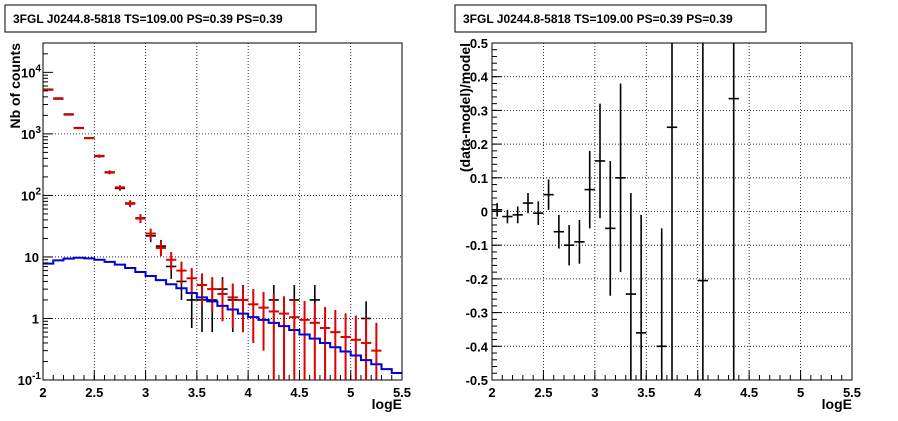 The width and height of the screenshot is (898, 421). What do you see at coordinates (30, 379) in the screenshot?
I see `counts-y-tick-label: 10⁻¹` at bounding box center [30, 379].